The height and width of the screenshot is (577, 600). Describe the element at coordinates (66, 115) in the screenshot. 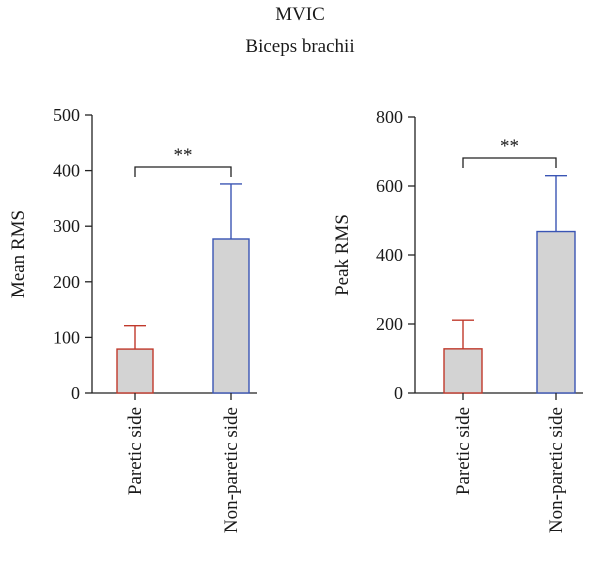

I see `y-tick-label: 500` at that location.